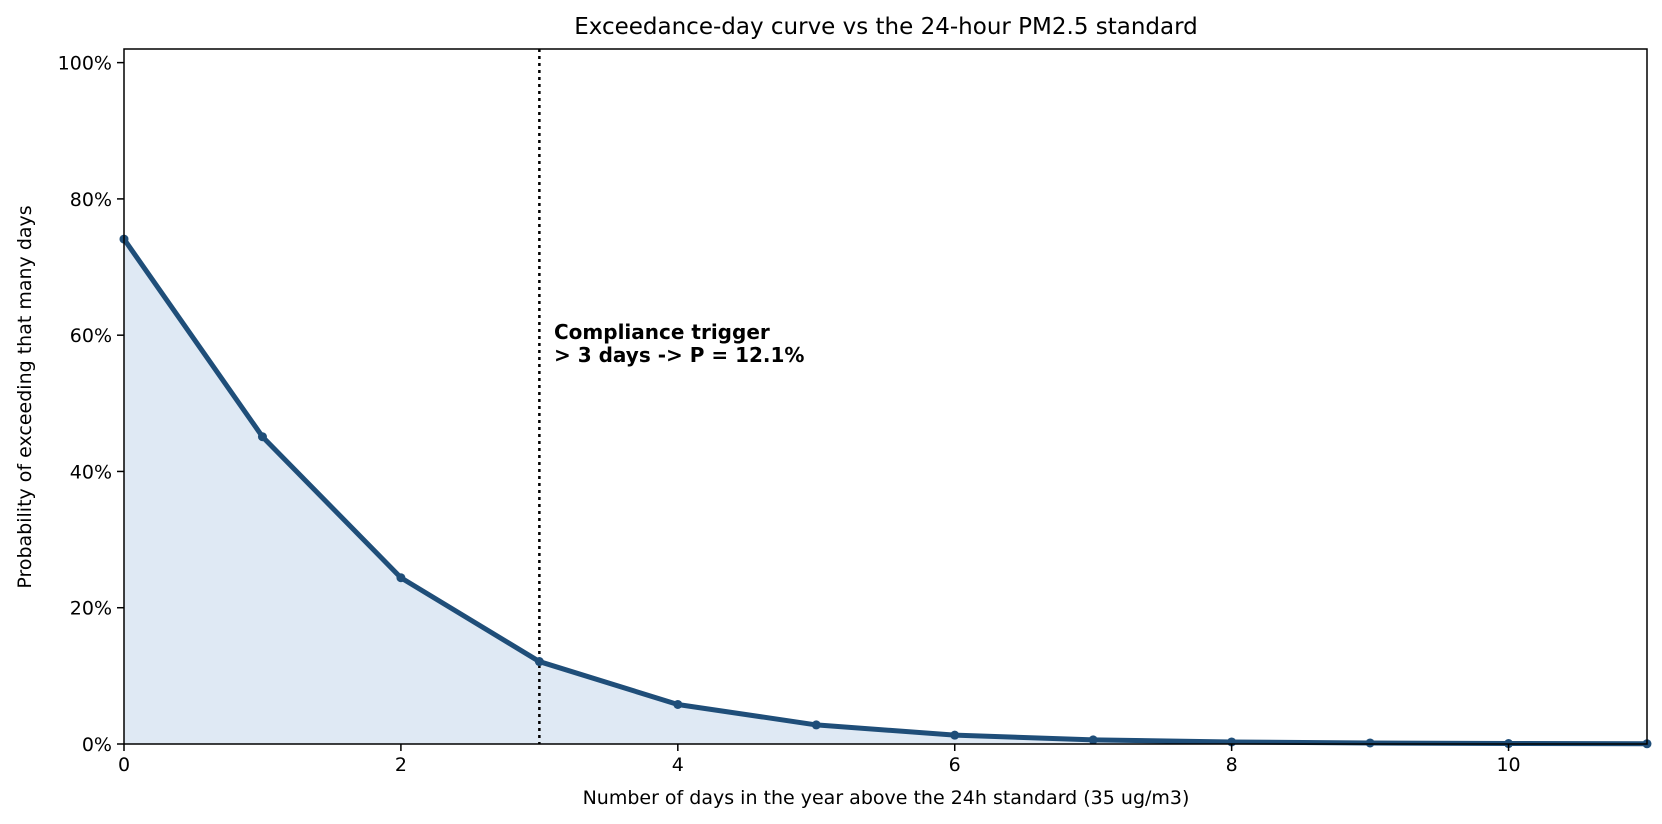 The width and height of the screenshot is (1662, 824). Describe the element at coordinates (91, 200) in the screenshot. I see `y-tick-label: 80%` at that location.